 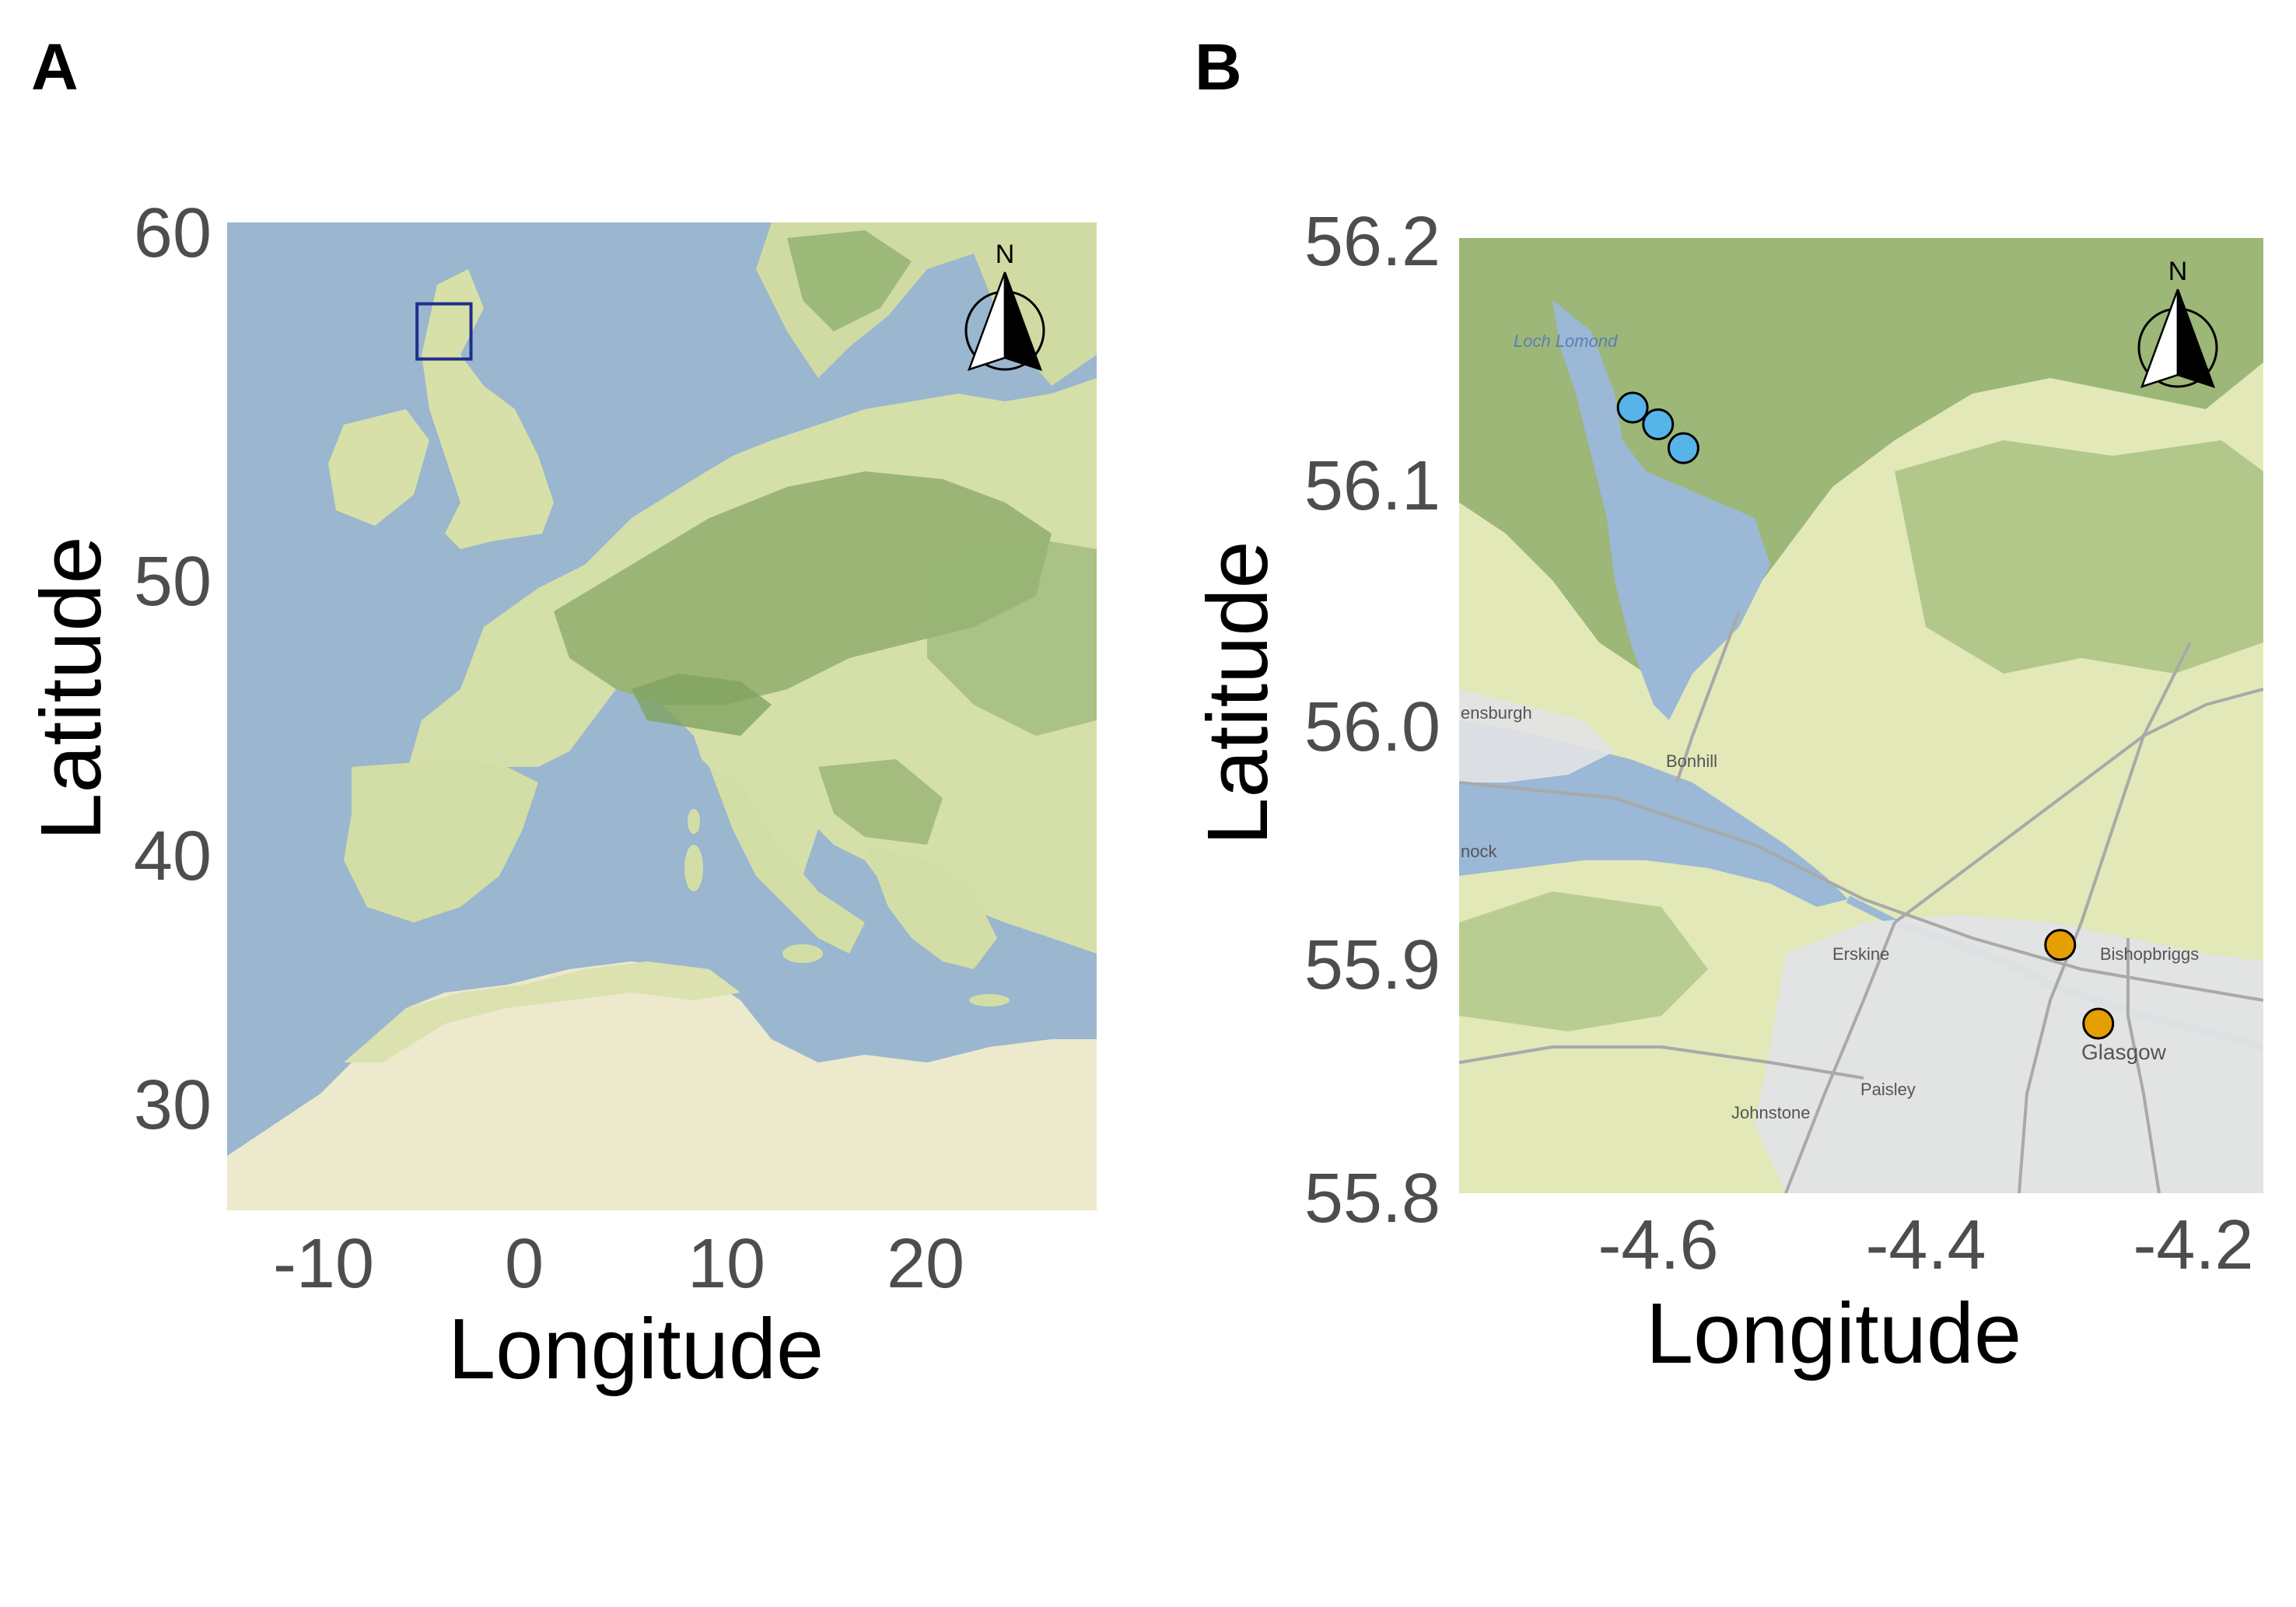 I want to click on place-label: Paisley, so click(x=1888, y=1089).